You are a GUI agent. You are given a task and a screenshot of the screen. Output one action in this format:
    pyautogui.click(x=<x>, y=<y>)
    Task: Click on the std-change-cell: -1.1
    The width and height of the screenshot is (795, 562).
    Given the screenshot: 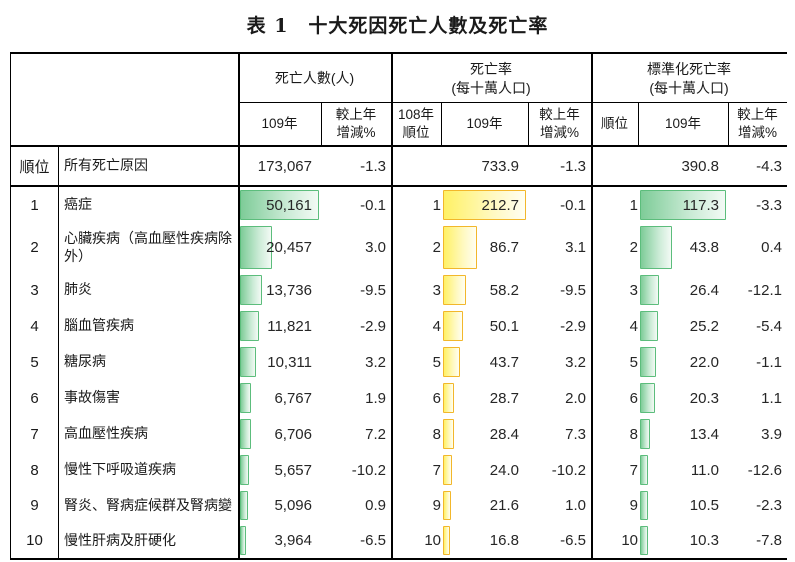 What is the action you would take?
    pyautogui.click(x=769, y=362)
    